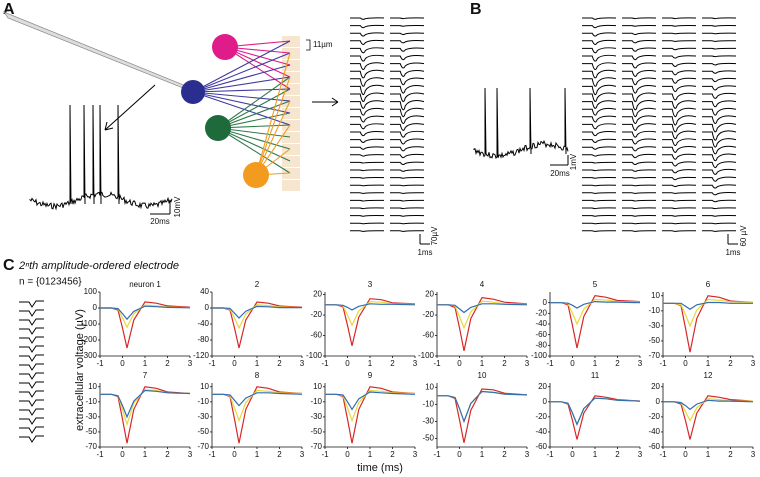 Image resolution: width=760 pixels, height=477 pixels. What do you see at coordinates (434, 236) in the screenshot?
I see `scale-label: 70µV` at bounding box center [434, 236].